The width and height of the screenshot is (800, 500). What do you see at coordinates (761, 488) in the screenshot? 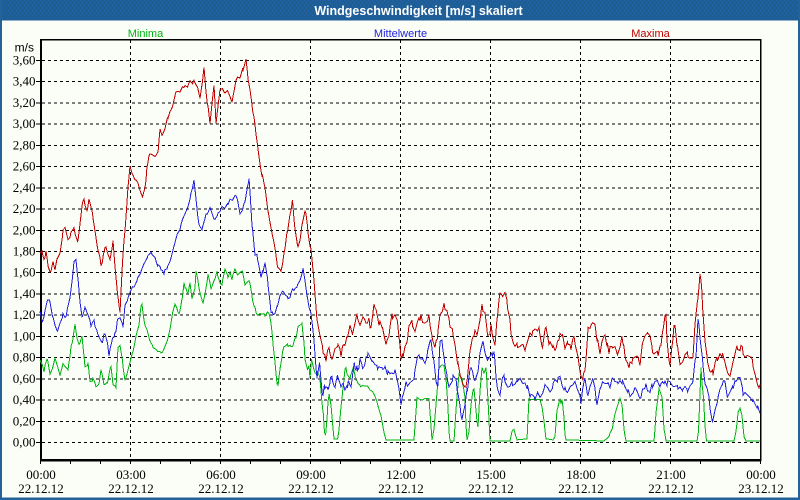
I see `svg-text: 23.12.12` at bounding box center [761, 488].